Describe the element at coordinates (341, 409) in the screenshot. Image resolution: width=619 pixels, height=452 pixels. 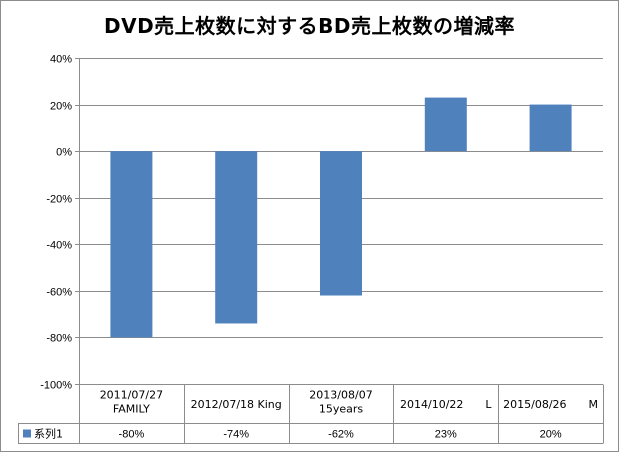
I see `category-label: 15years` at that location.